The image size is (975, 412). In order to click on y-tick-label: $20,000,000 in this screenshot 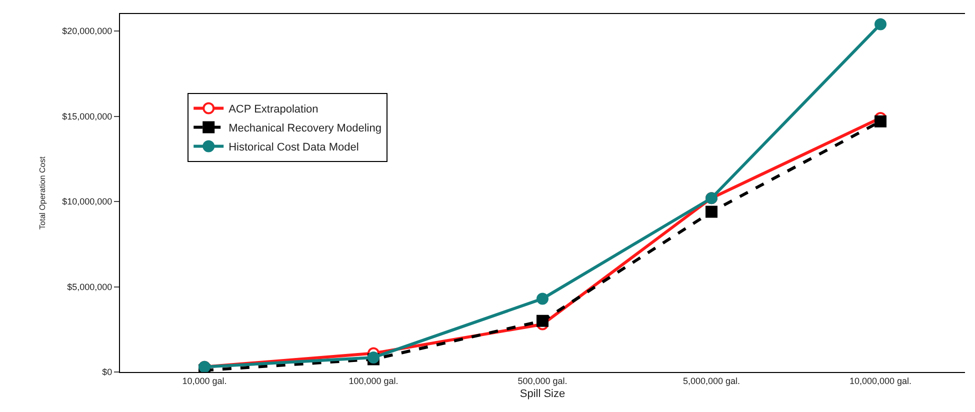, I will do `click(87, 31)`.